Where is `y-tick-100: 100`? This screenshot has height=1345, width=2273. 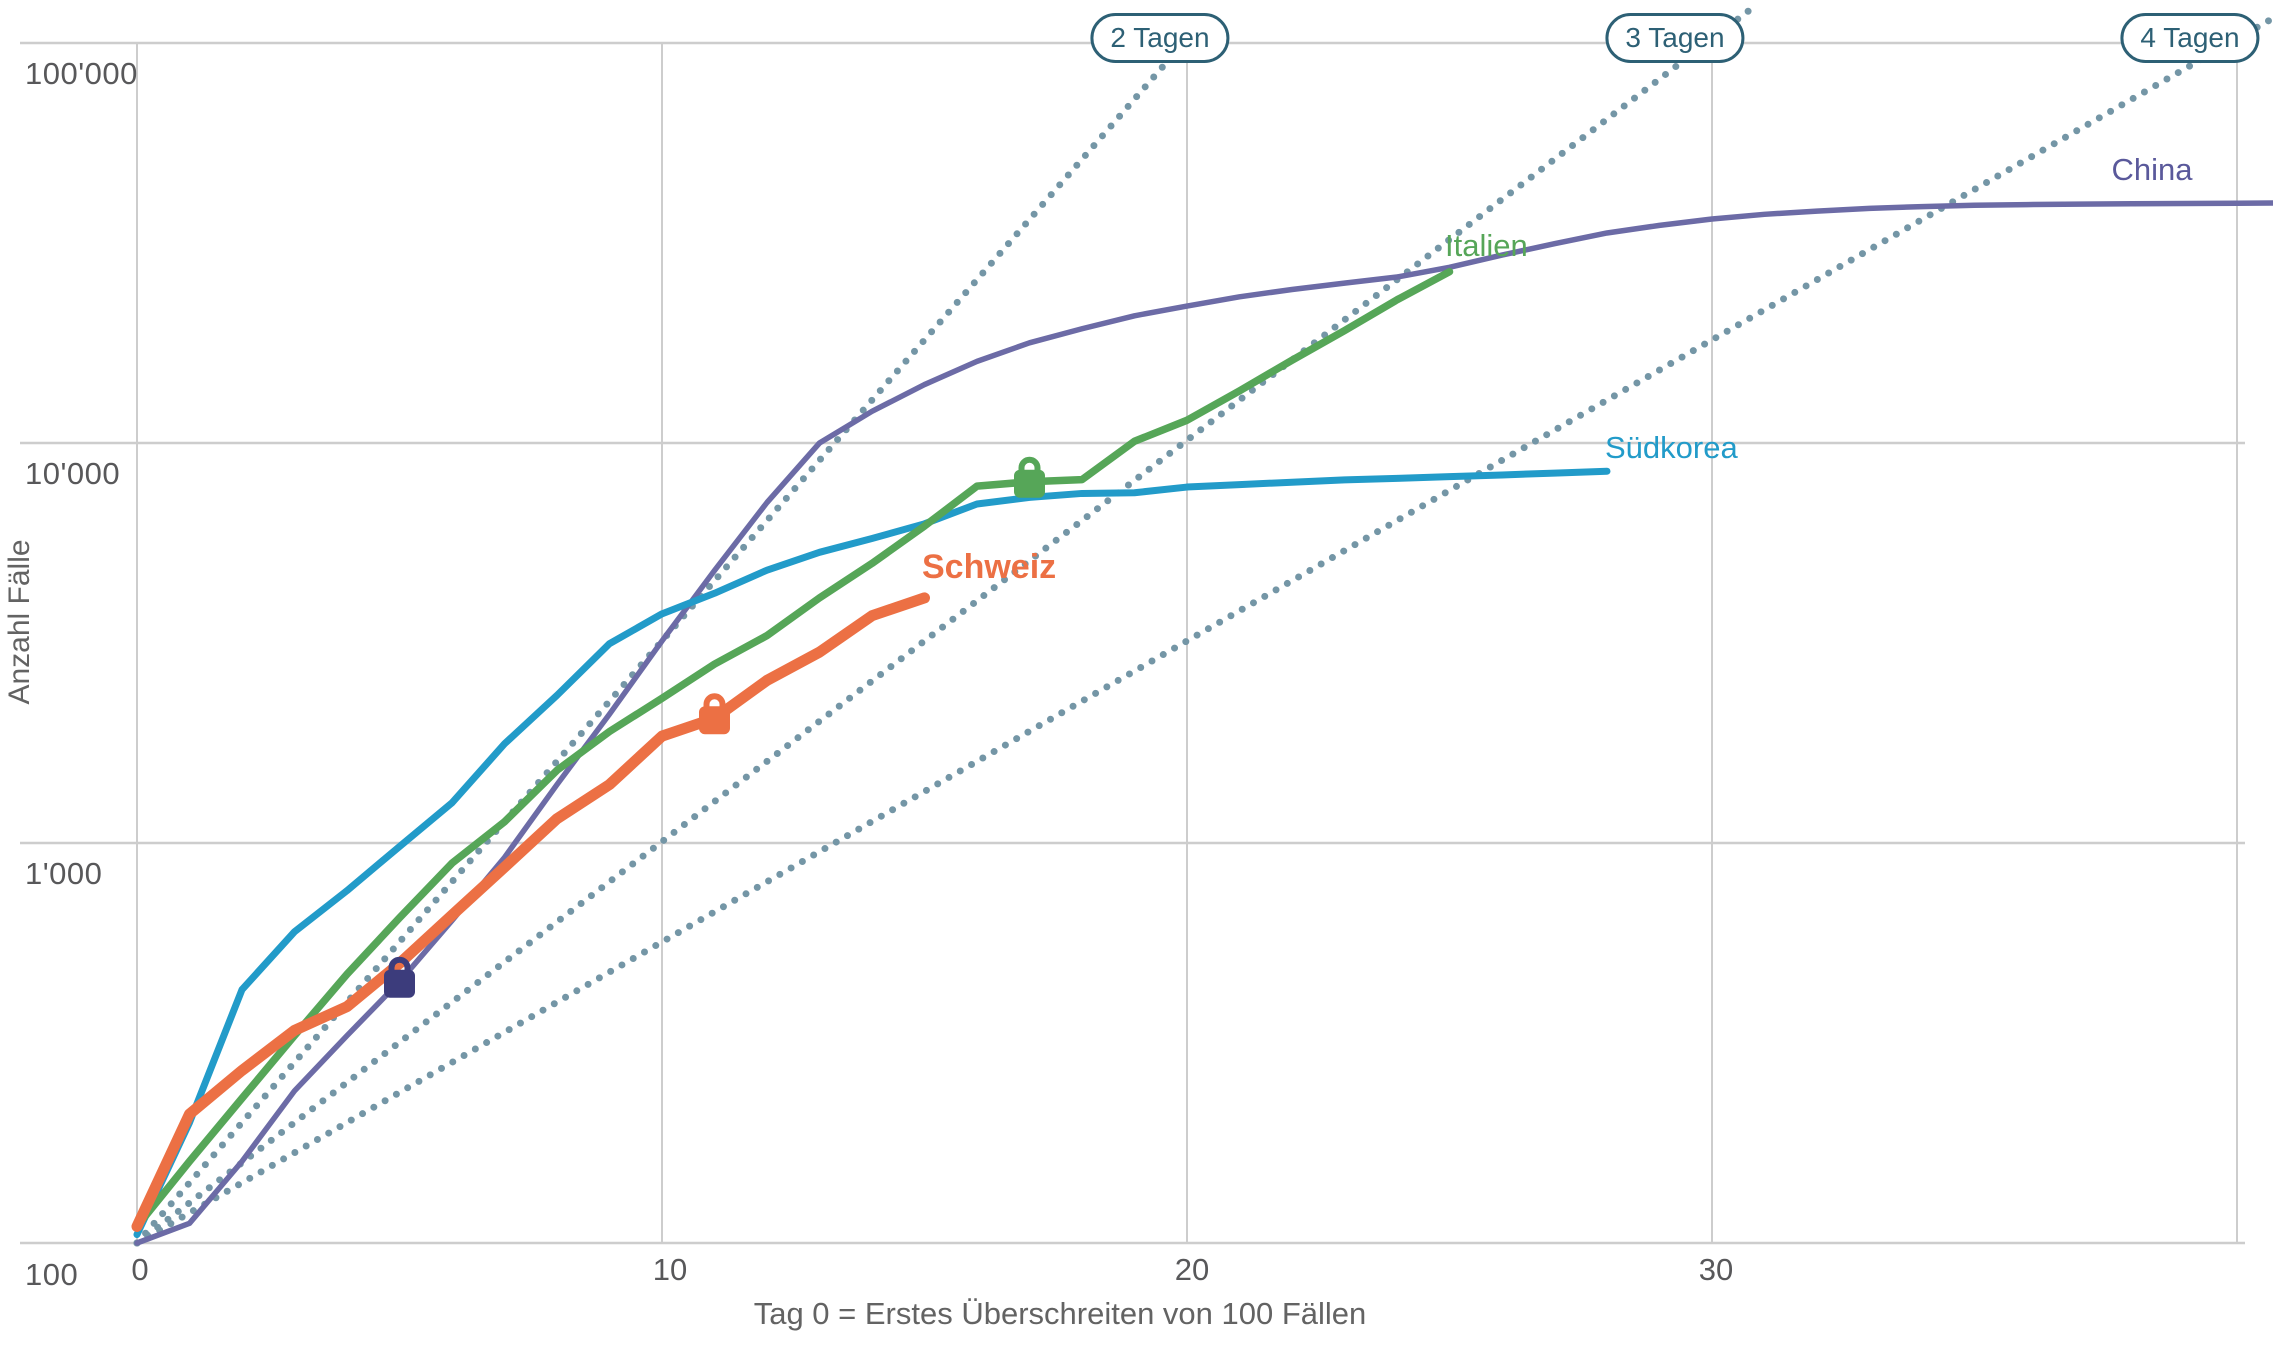 y-tick-100: 100 is located at coordinates (52, 1274).